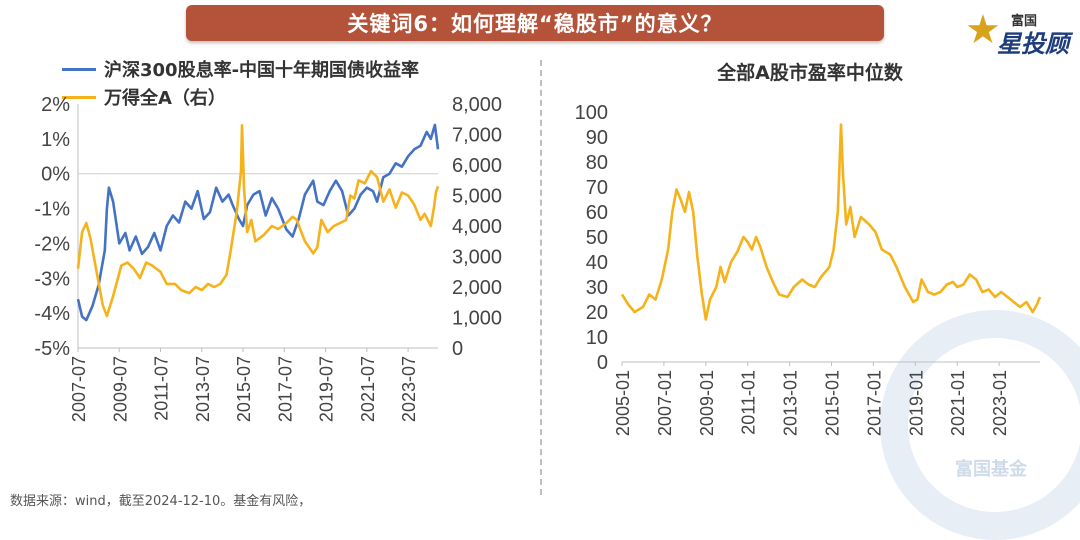 The image size is (1080, 540). Describe the element at coordinates (597, 338) in the screenshot. I see `y-tick-label: 10` at that location.